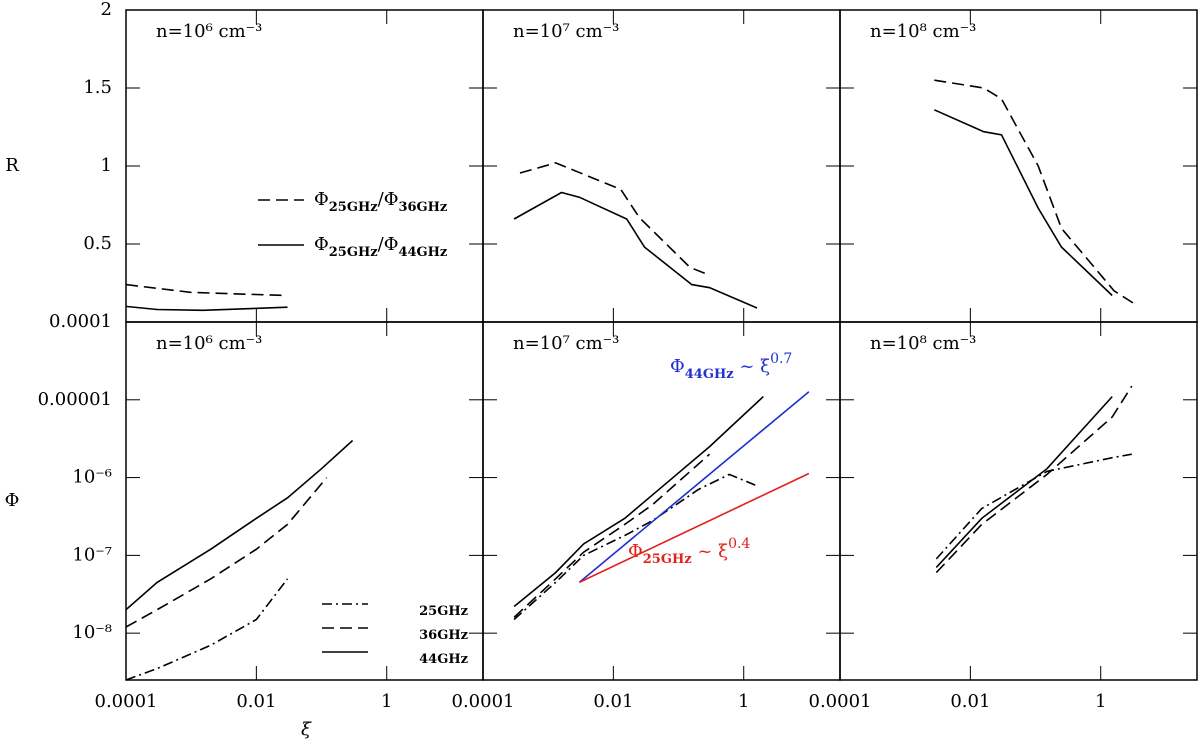 This screenshot has width=1200, height=742. I want to click on legend-label: 44GHz, so click(443, 659).